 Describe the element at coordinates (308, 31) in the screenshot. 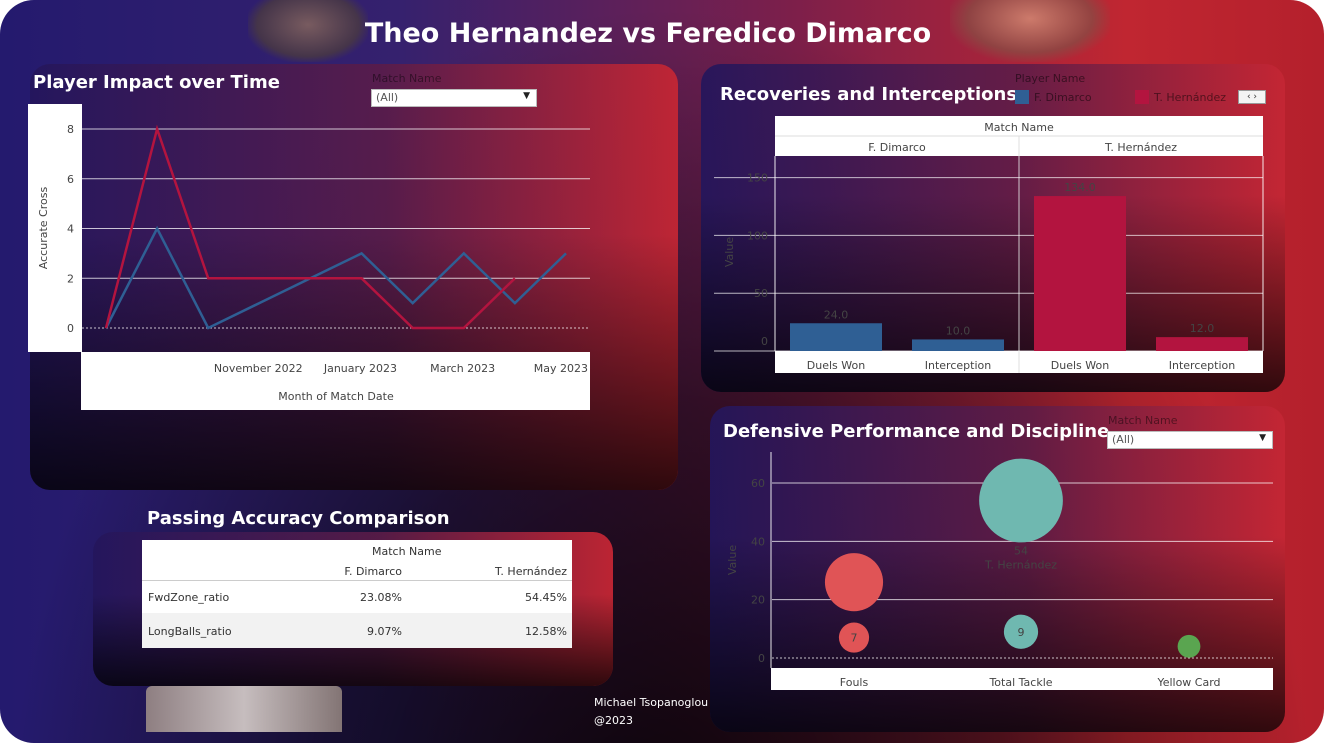

I see `player-photo-hernandez` at that location.